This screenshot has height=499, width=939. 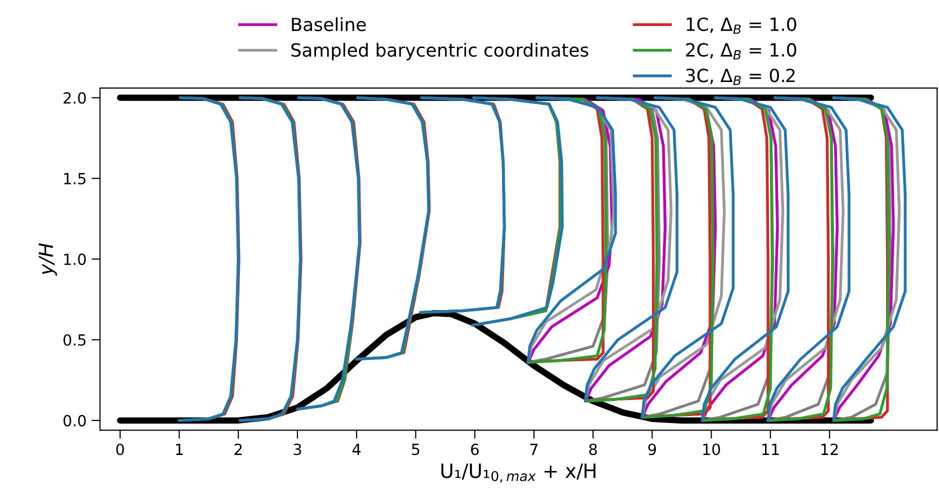 What do you see at coordinates (75, 260) in the screenshot?
I see `y-tick-label: 1.0` at bounding box center [75, 260].